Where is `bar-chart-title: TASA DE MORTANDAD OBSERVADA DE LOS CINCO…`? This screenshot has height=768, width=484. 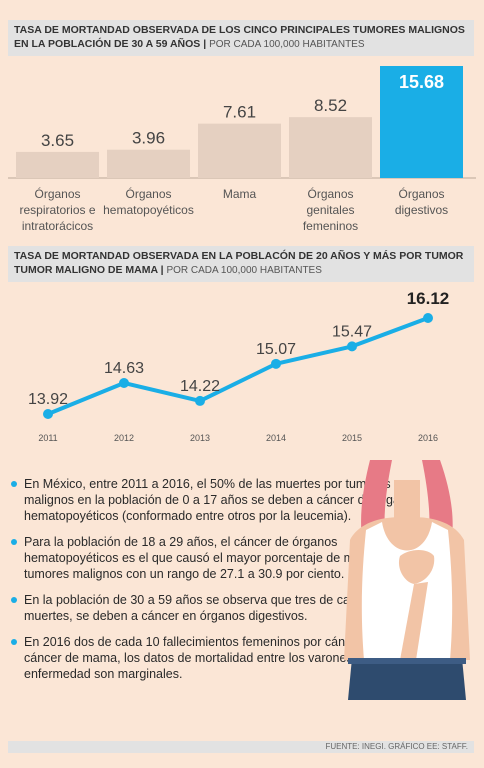 bar-chart-title: TASA DE MORTANDAD OBSERVADA DE LOS CINCO… is located at coordinates (239, 37).